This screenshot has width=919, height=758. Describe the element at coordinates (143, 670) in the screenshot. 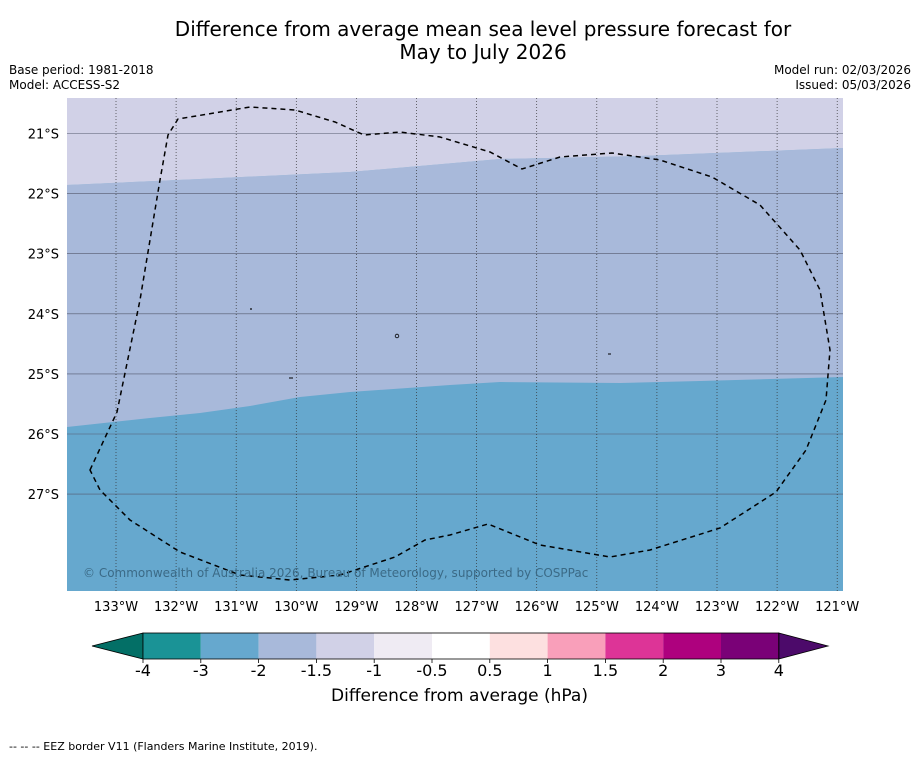

I see `colorbar-tick-label: -4` at that location.